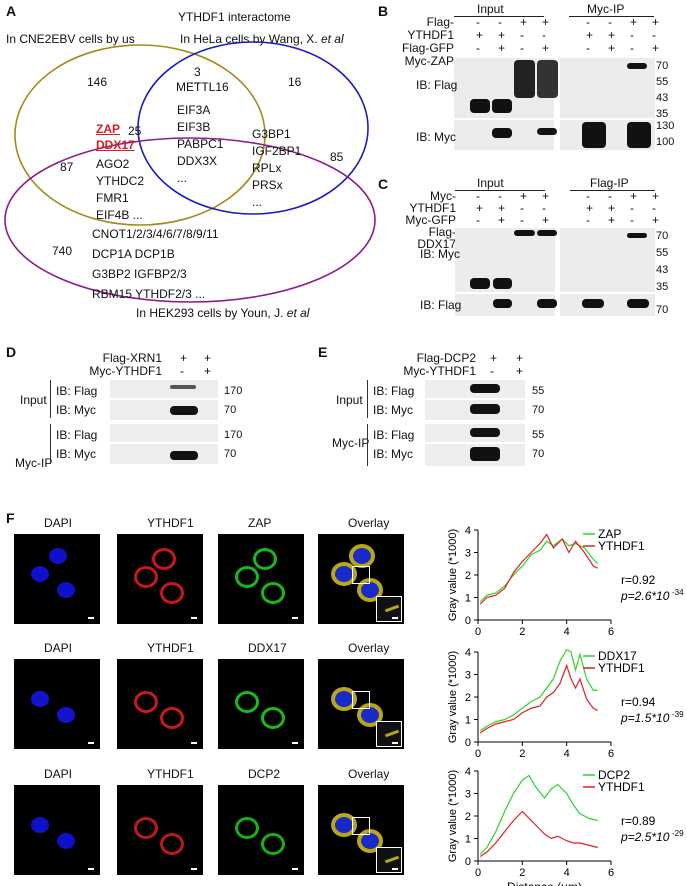 The width and height of the screenshot is (687, 886). What do you see at coordinates (609, 534) in the screenshot?
I see `legend-label: ZAP` at bounding box center [609, 534].